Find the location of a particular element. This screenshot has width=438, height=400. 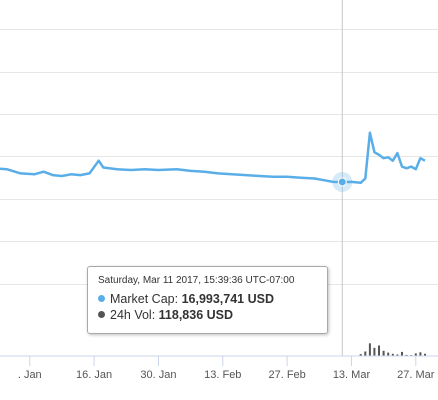

x-axis-tick-label: . Jan is located at coordinates (30, 375).